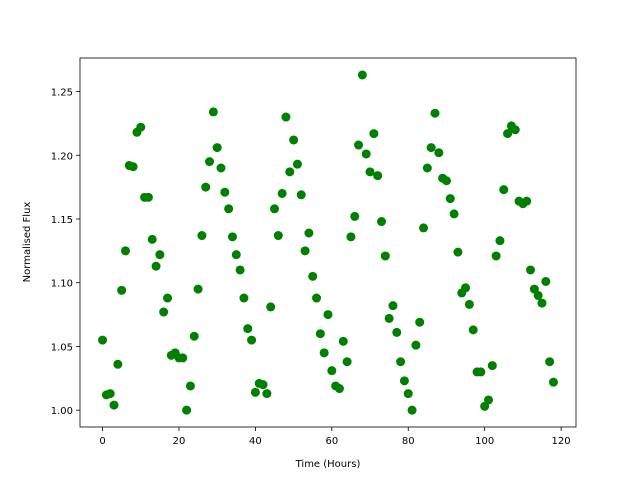 This screenshot has width=640, height=484. I want to click on y-tick-label: 1.00, so click(62, 411).